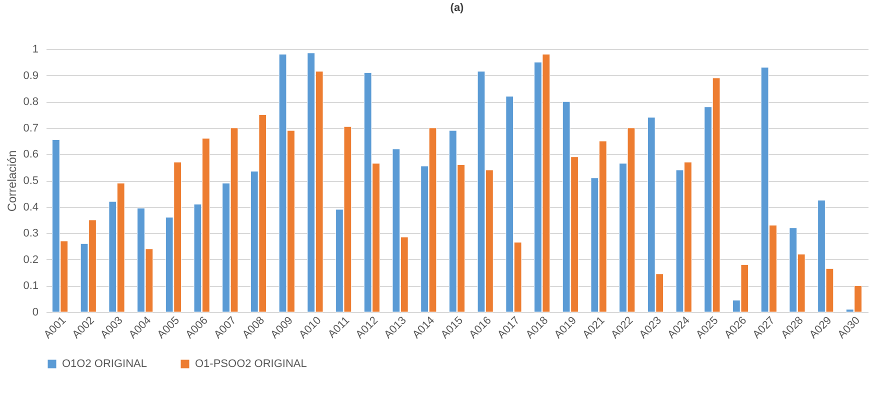 This screenshot has height=402, width=883. Describe the element at coordinates (12, 181) in the screenshot. I see `y-axis-title: Correlación` at that location.